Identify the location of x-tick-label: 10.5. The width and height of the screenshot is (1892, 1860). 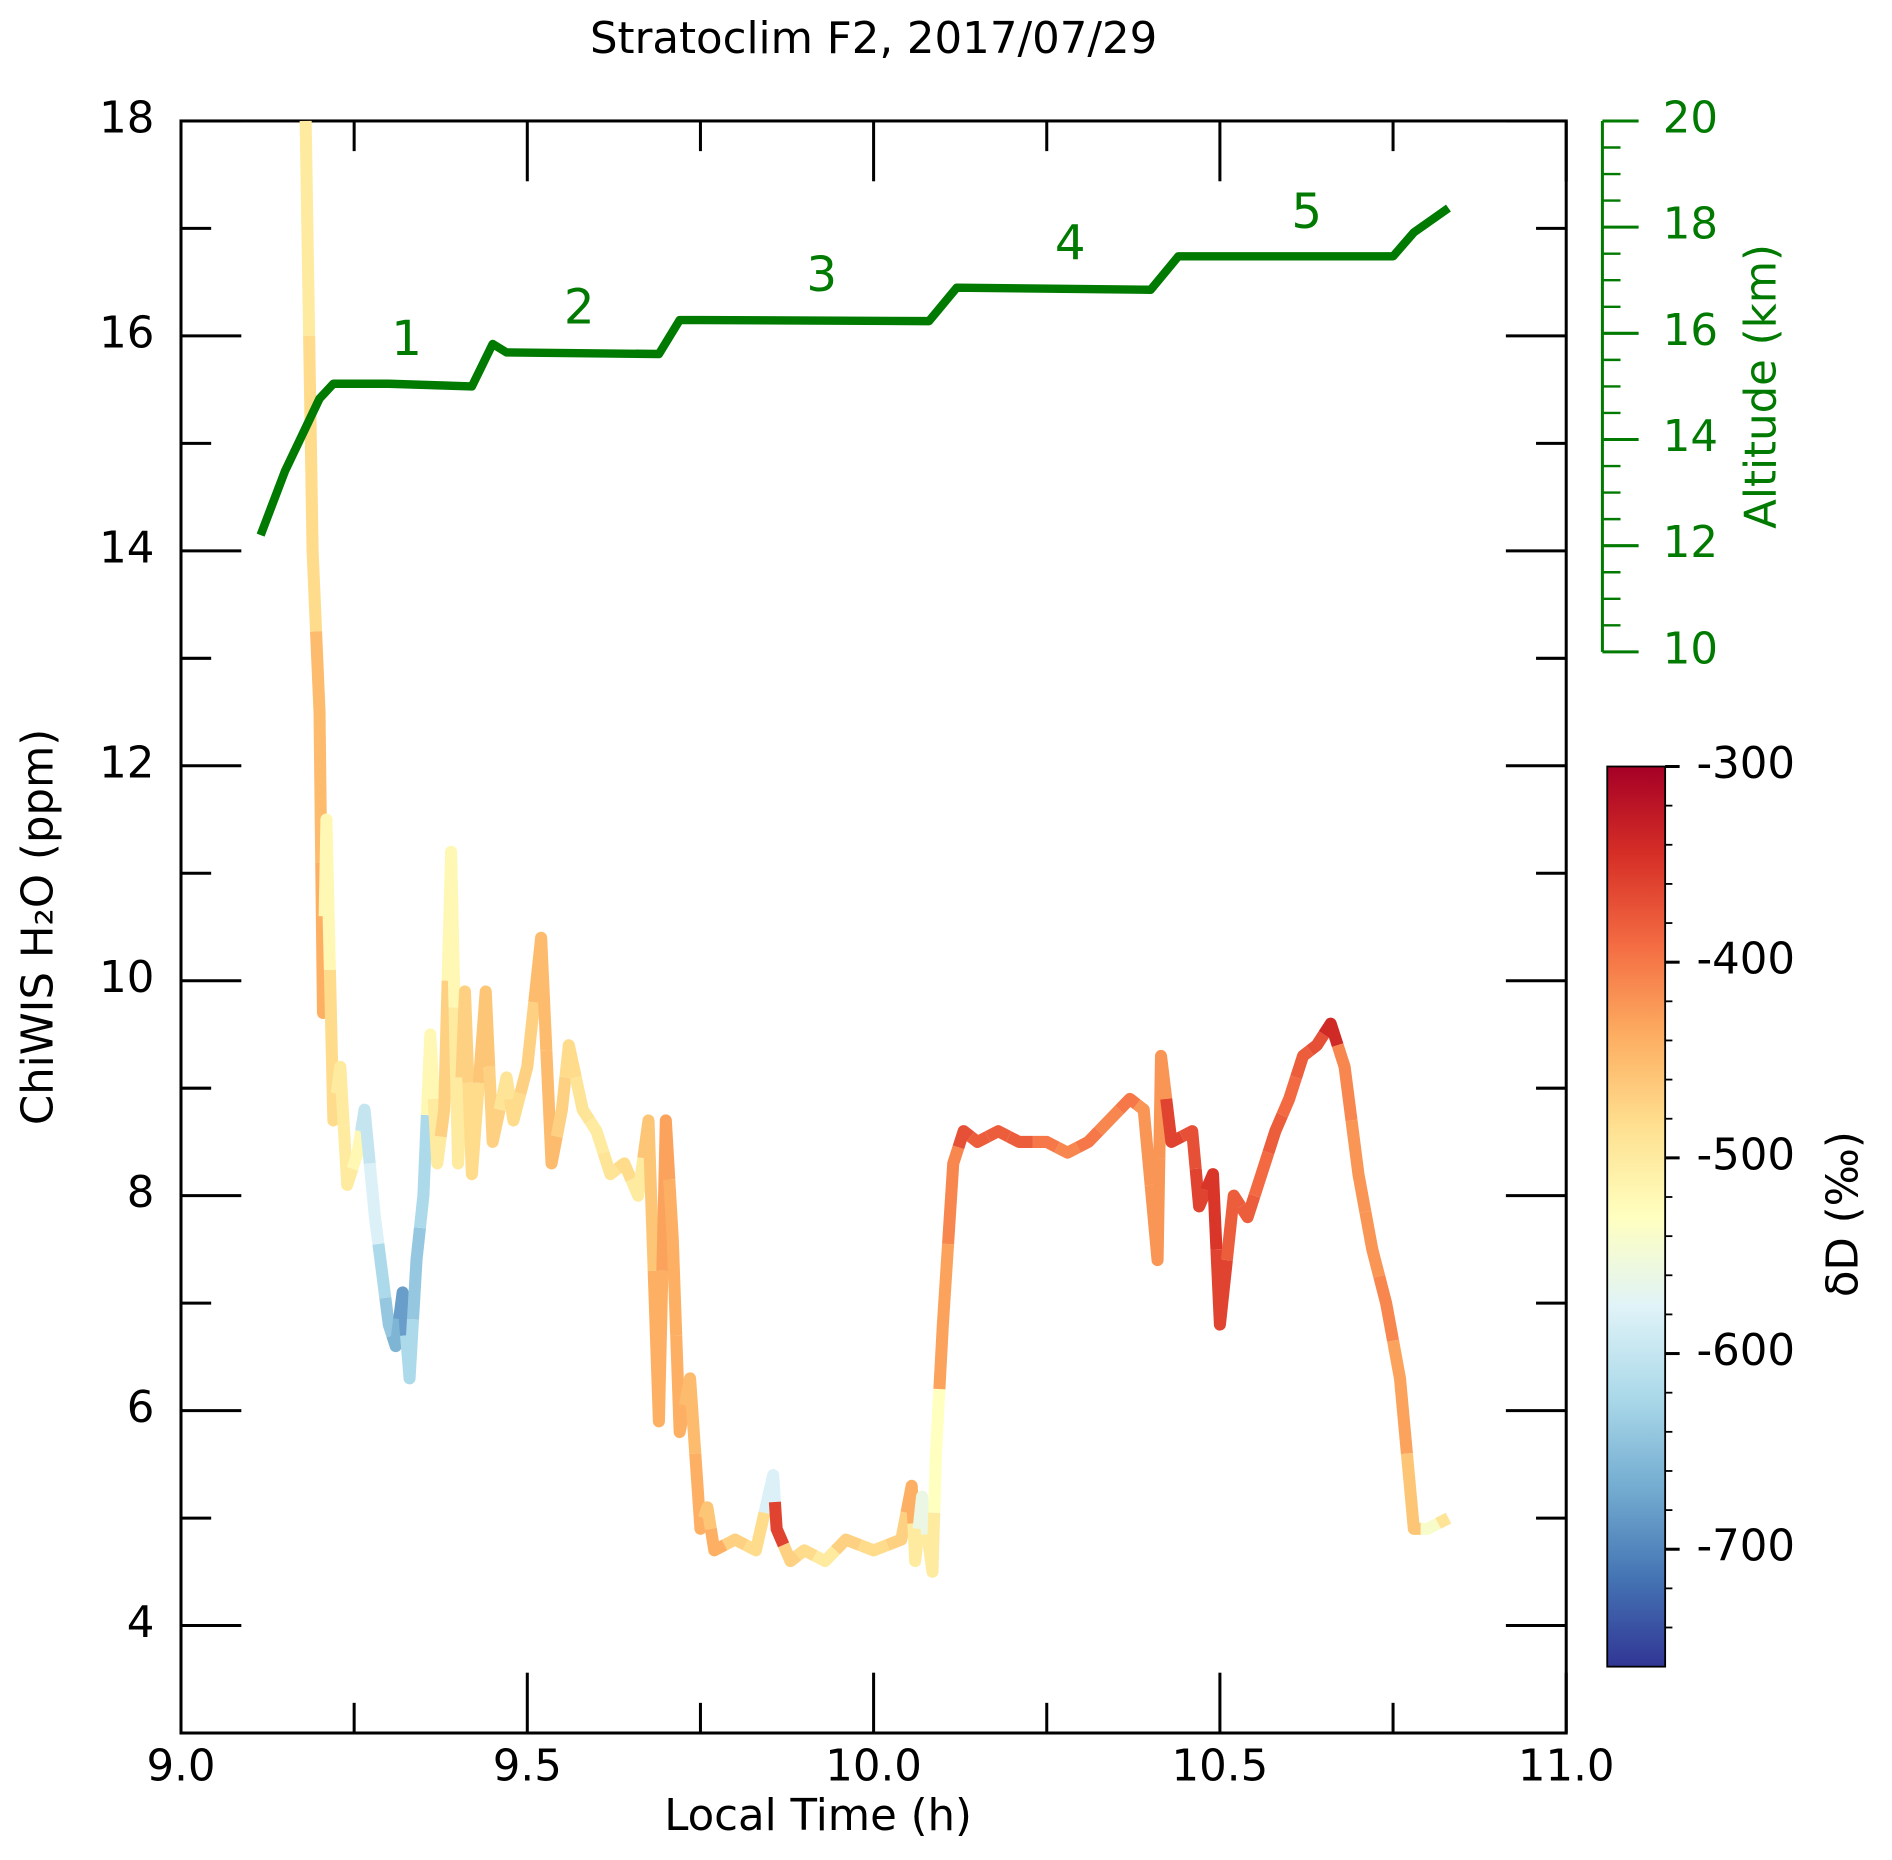
(1220, 1767).